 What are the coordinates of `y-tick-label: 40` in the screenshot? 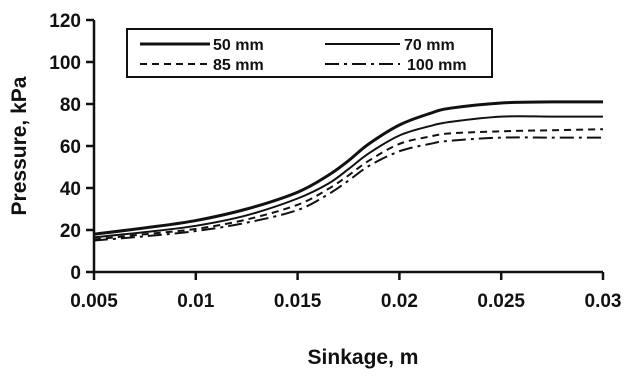 It's located at (70, 189).